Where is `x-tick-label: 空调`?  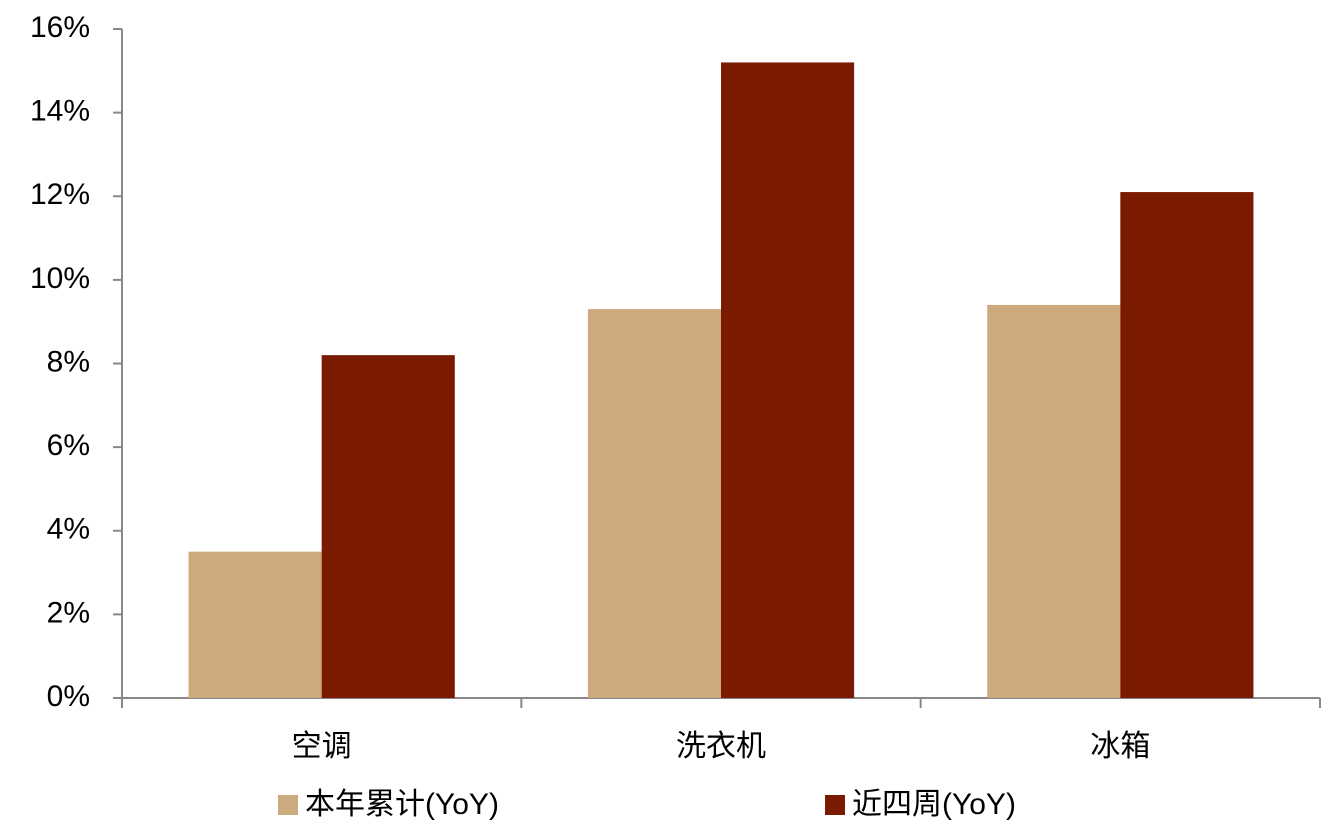 x-tick-label: 空调 is located at coordinates (322, 746).